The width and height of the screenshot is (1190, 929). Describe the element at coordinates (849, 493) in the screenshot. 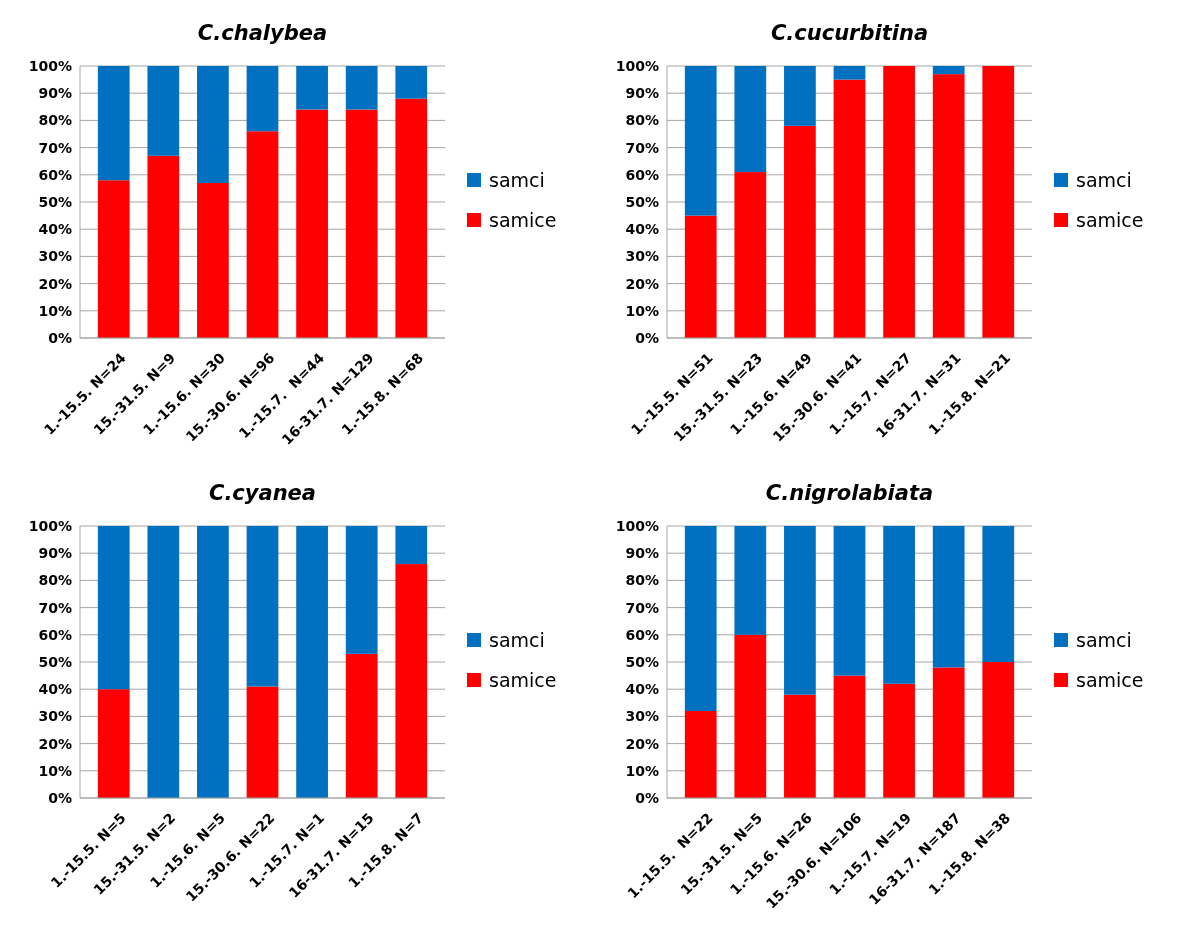

I see `chart-title: C.nigrolabiata` at that location.